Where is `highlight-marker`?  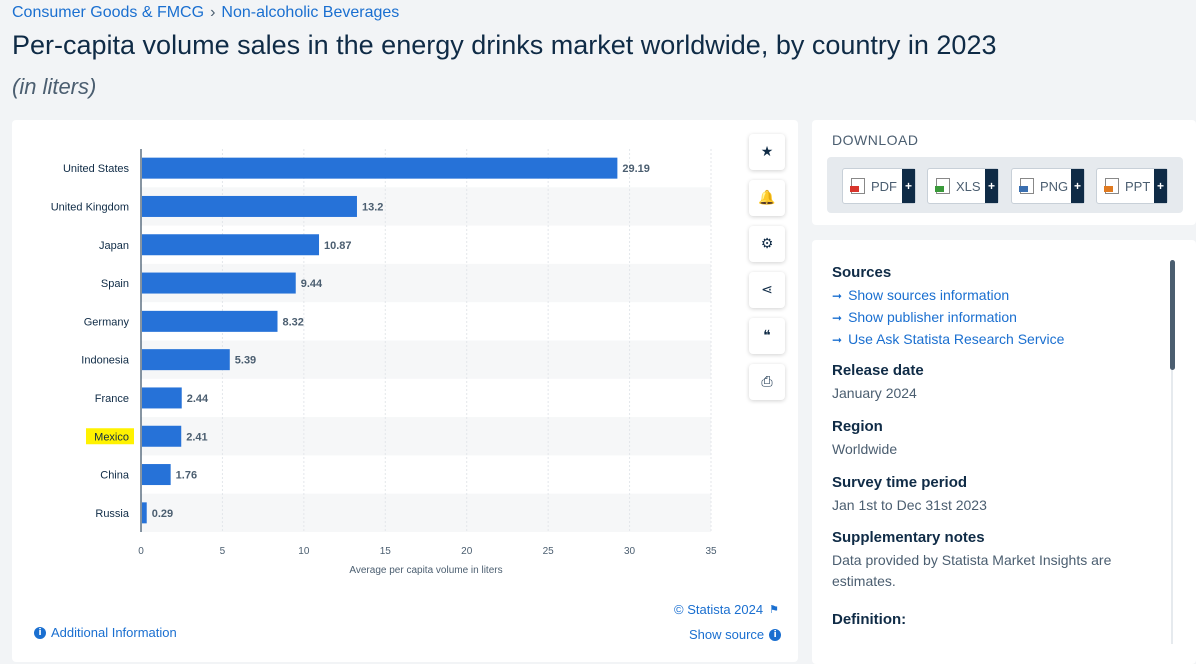
highlight-marker is located at coordinates (110, 436).